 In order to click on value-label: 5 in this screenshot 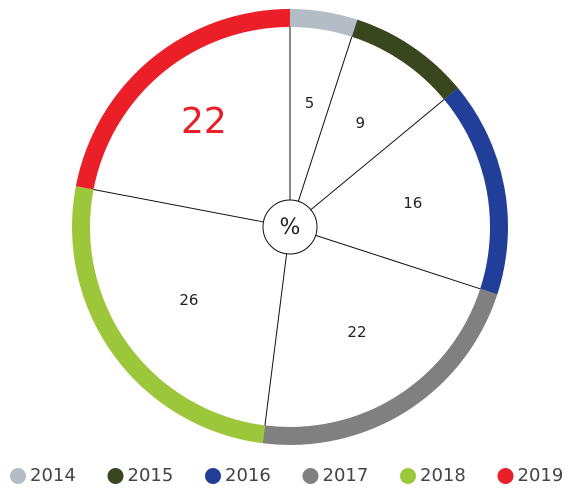, I will do `click(310, 103)`.